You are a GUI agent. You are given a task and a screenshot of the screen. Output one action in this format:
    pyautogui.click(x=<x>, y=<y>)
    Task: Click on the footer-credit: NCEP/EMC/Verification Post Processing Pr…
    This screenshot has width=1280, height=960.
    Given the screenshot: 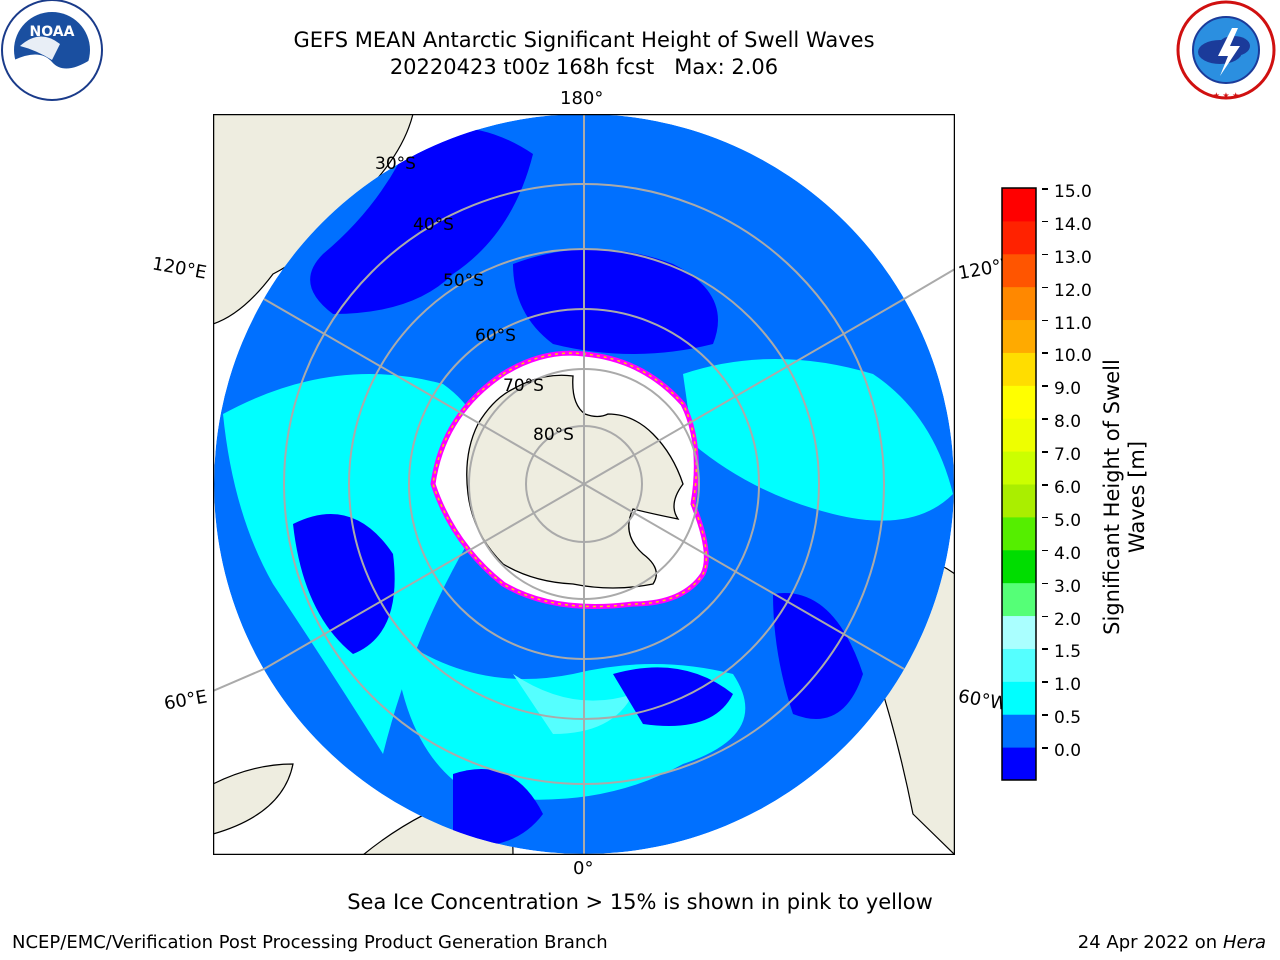 What is the action you would take?
    pyautogui.click(x=310, y=942)
    